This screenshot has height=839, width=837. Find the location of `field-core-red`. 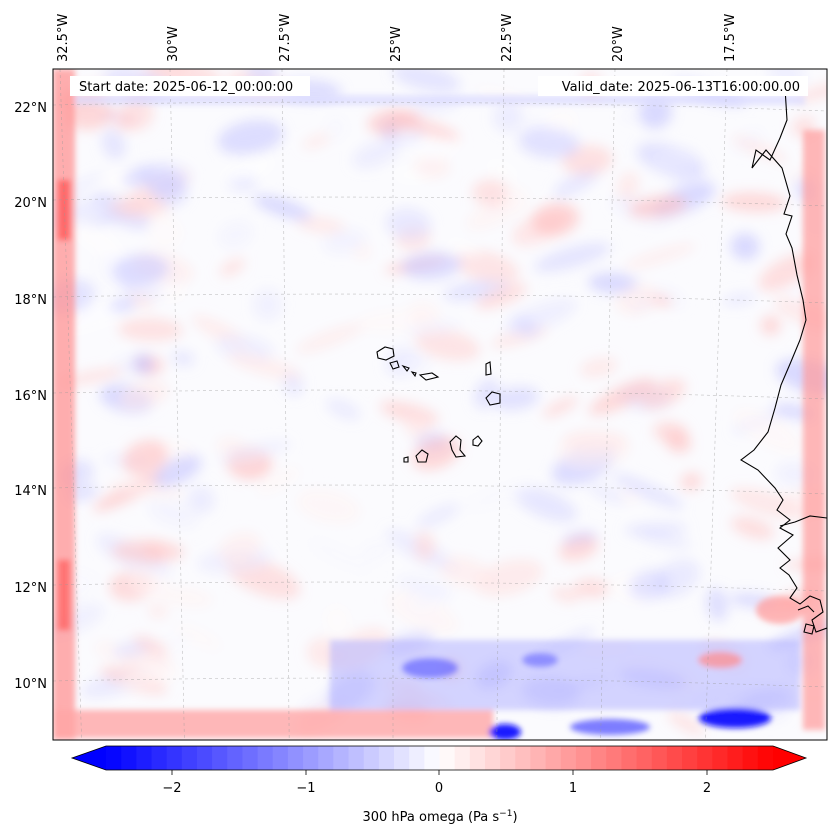

field-core-red is located at coordinates (780, 610).